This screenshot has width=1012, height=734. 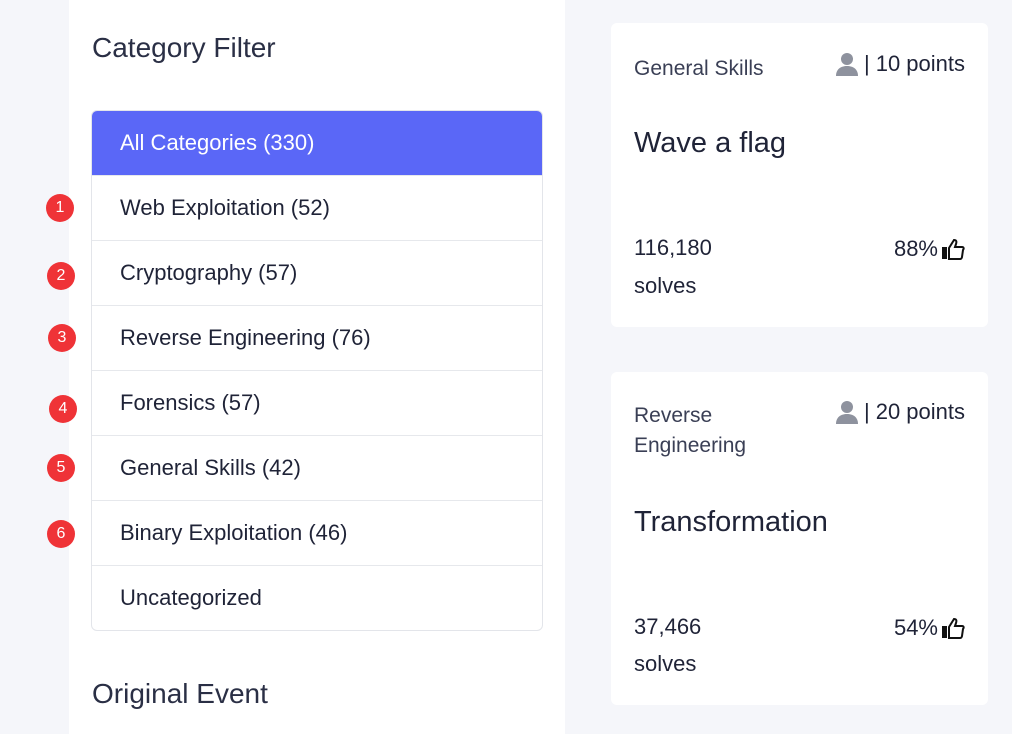 I want to click on original-event-heading: Original Event, so click(x=180, y=693).